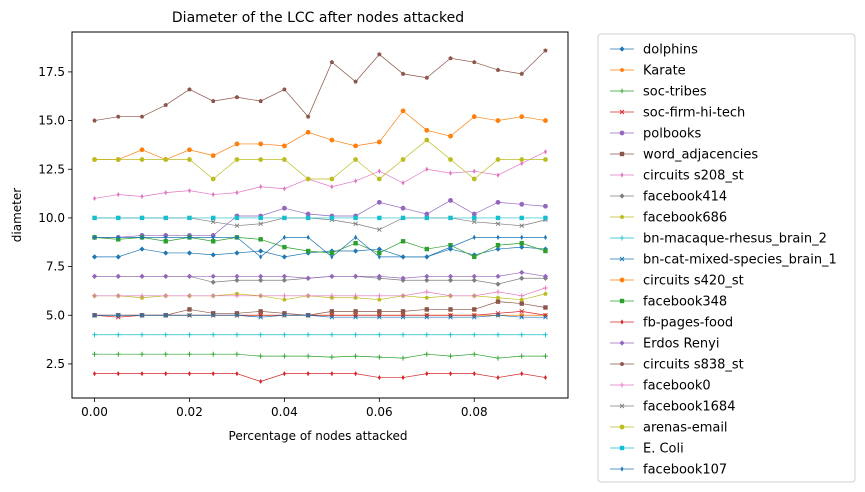  Describe the element at coordinates (669, 428) in the screenshot. I see `legend-item: arenas-email` at that location.